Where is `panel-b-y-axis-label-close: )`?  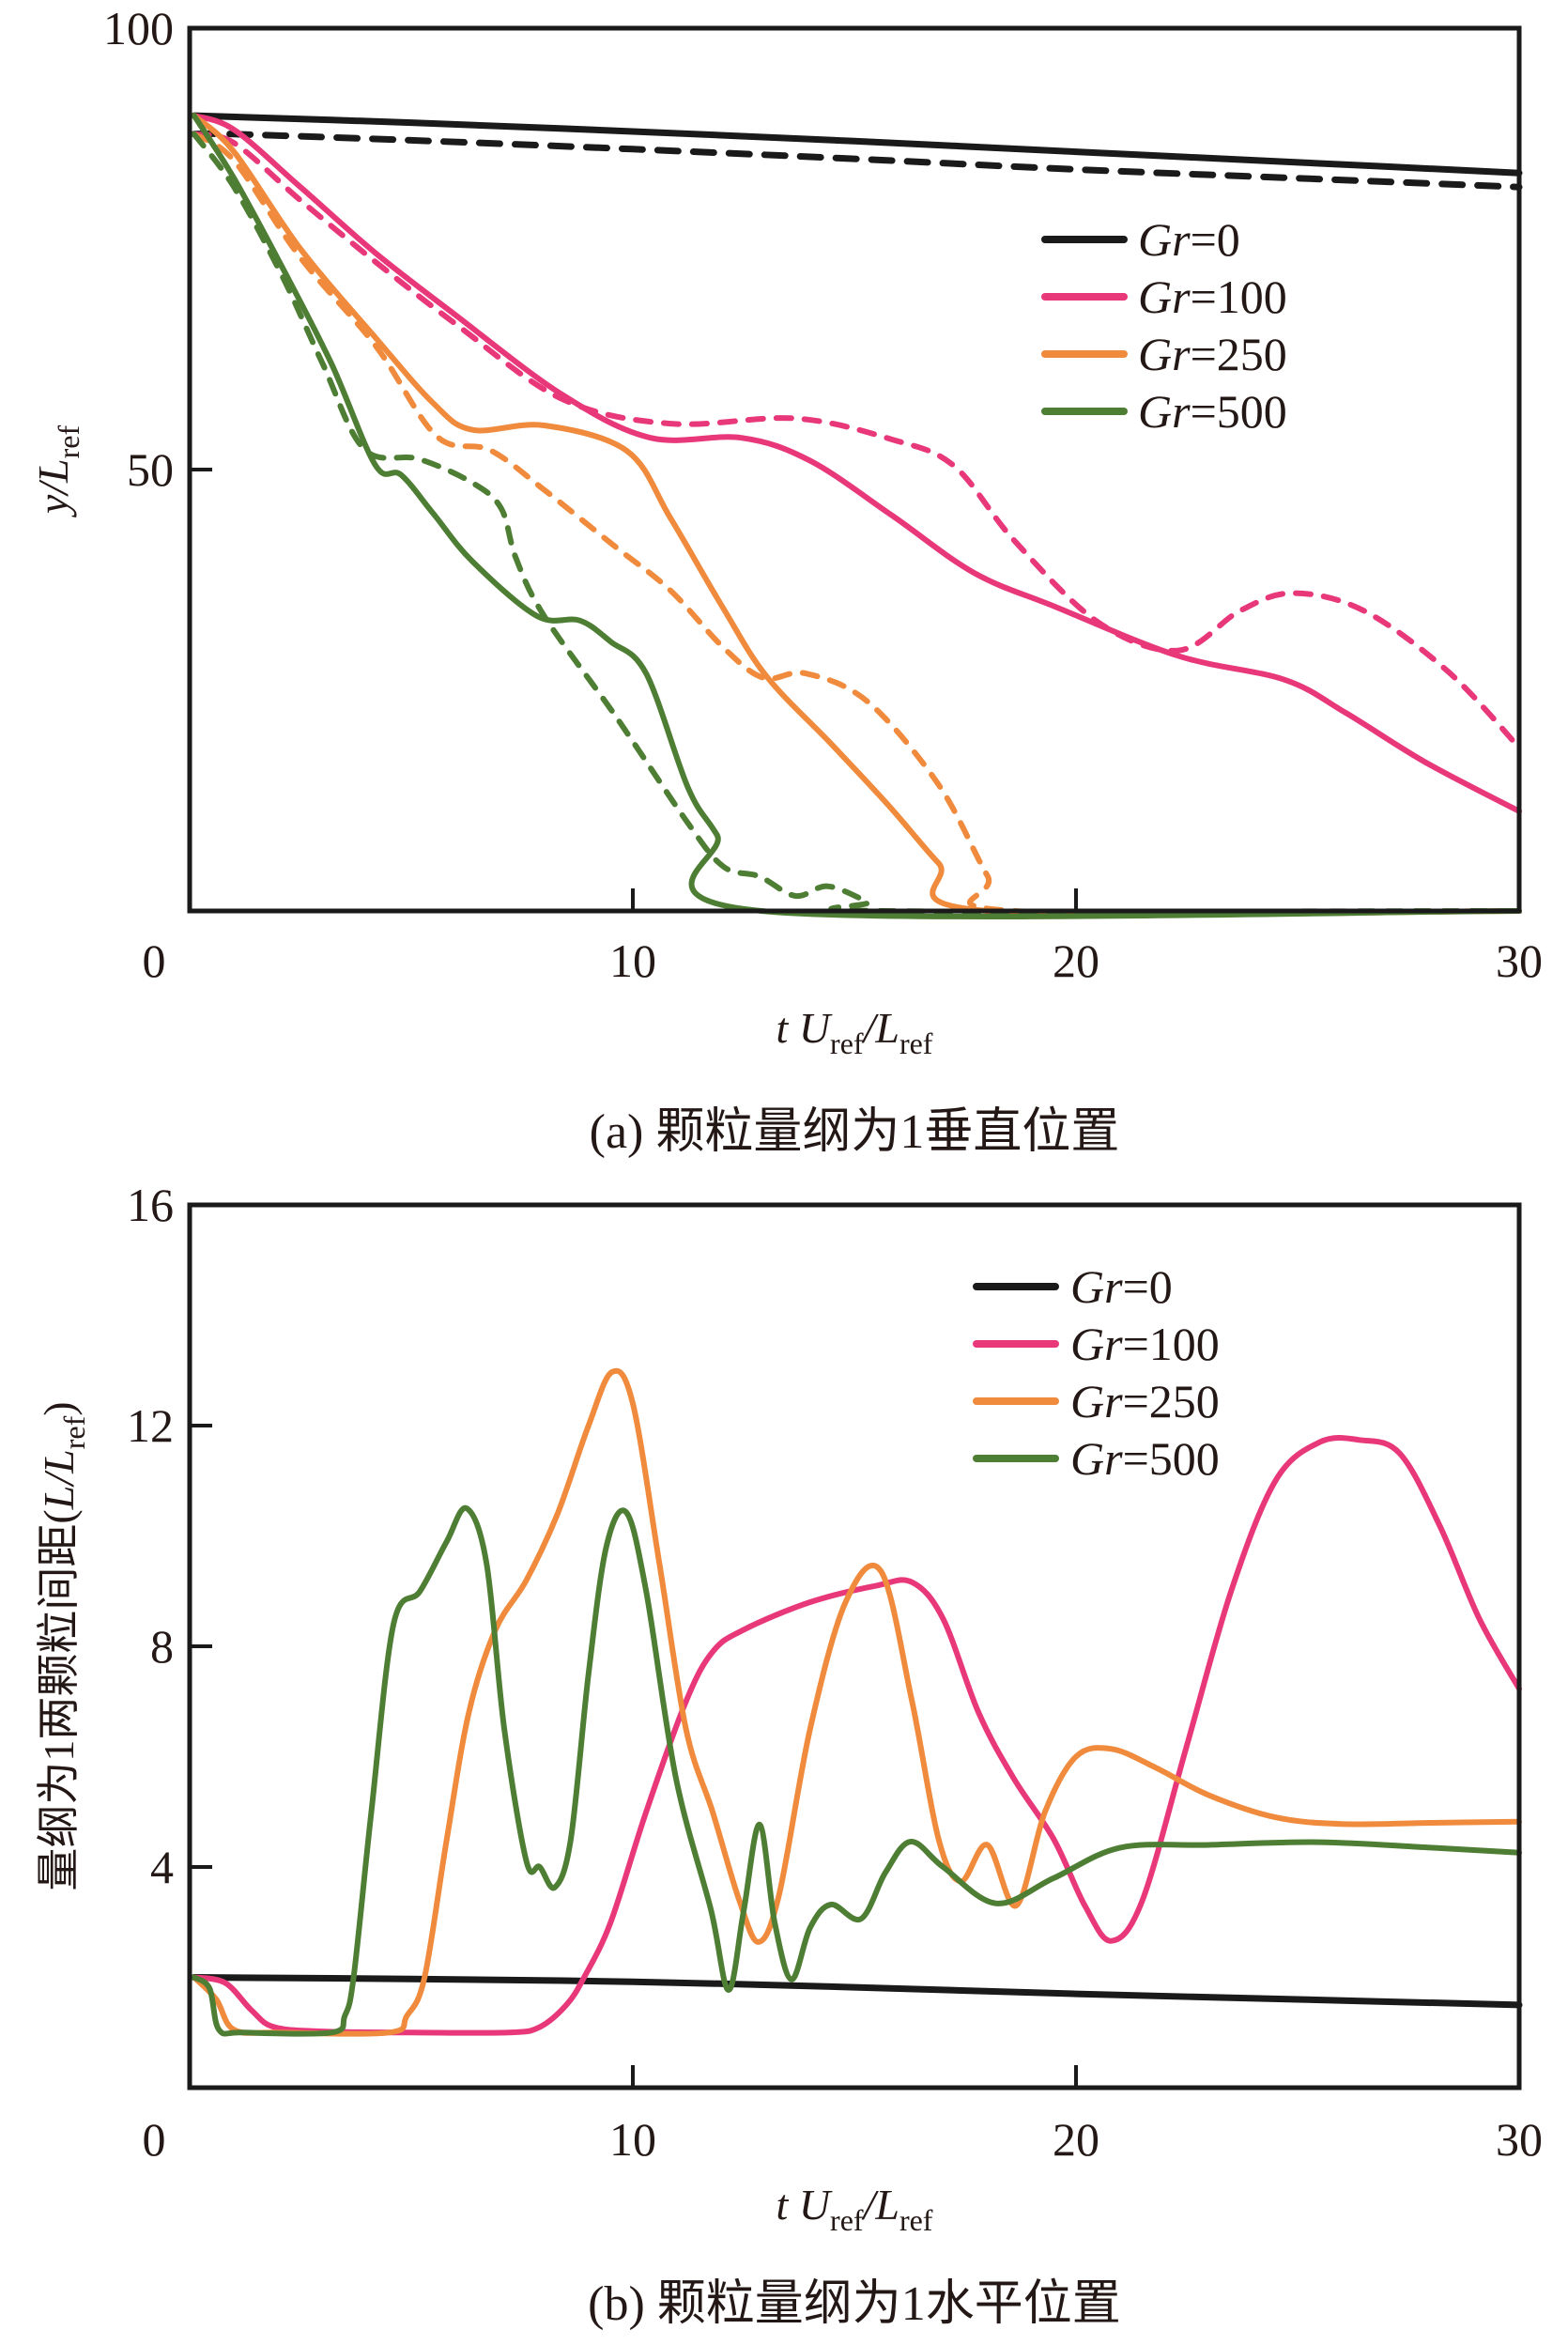 panel-b-y-axis-label-close: ) is located at coordinates (59, 1408).